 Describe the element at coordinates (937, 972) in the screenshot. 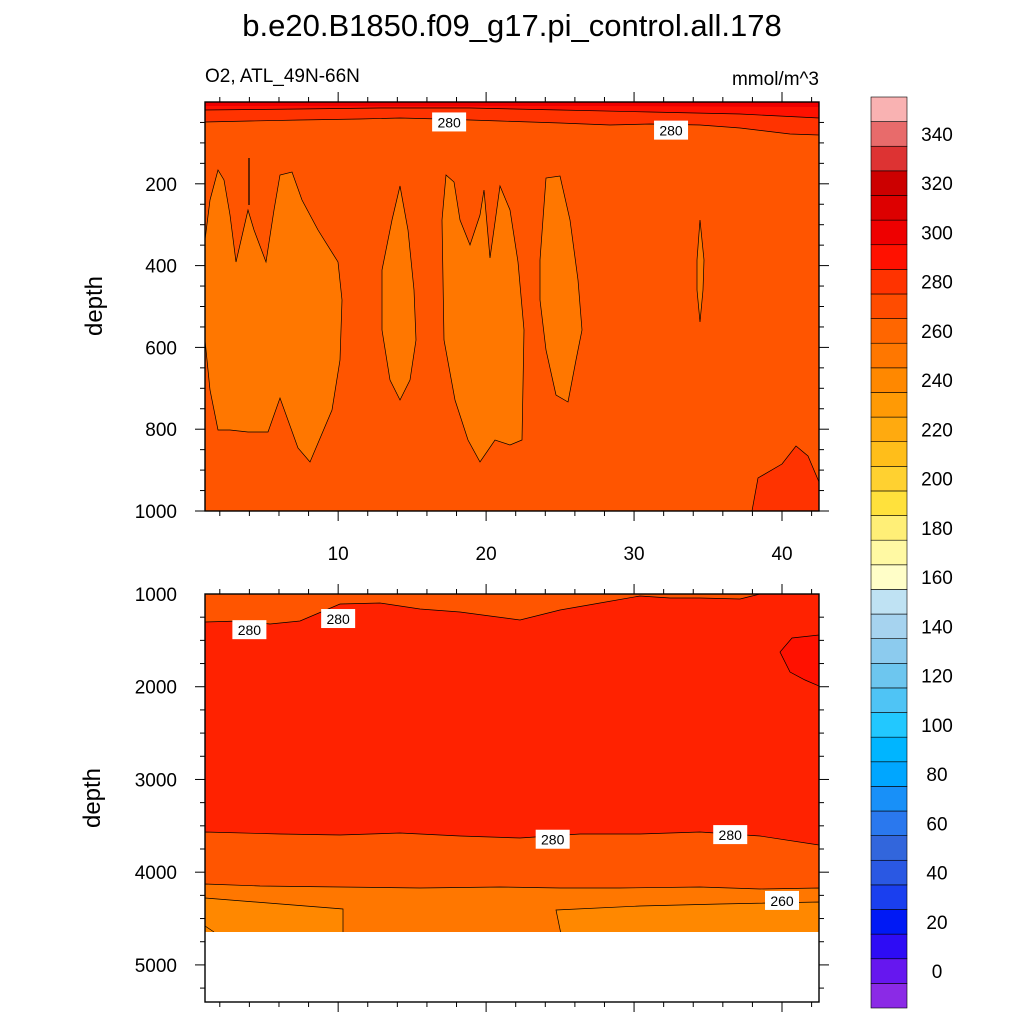

I see `colorbar-tick-label: 0` at that location.